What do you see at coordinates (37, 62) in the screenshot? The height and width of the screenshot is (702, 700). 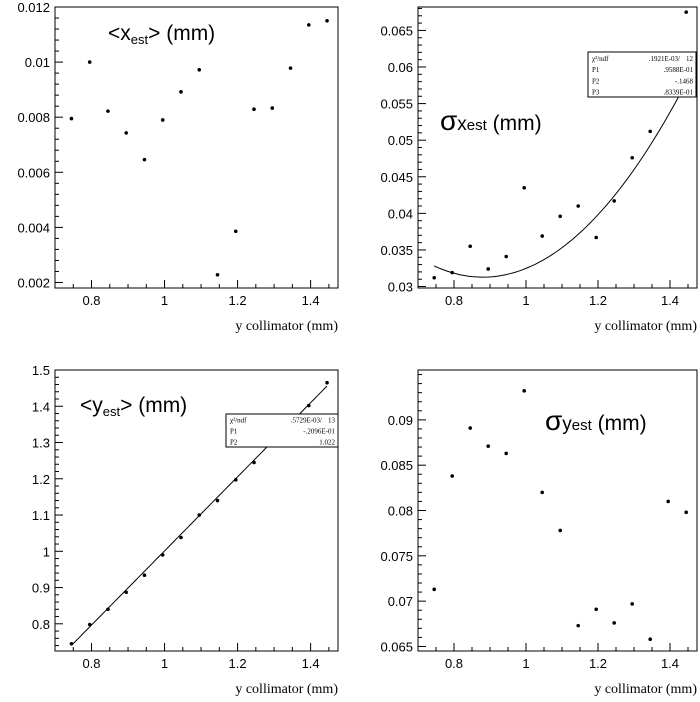 I see `y-tick-label: 0.01` at bounding box center [37, 62].